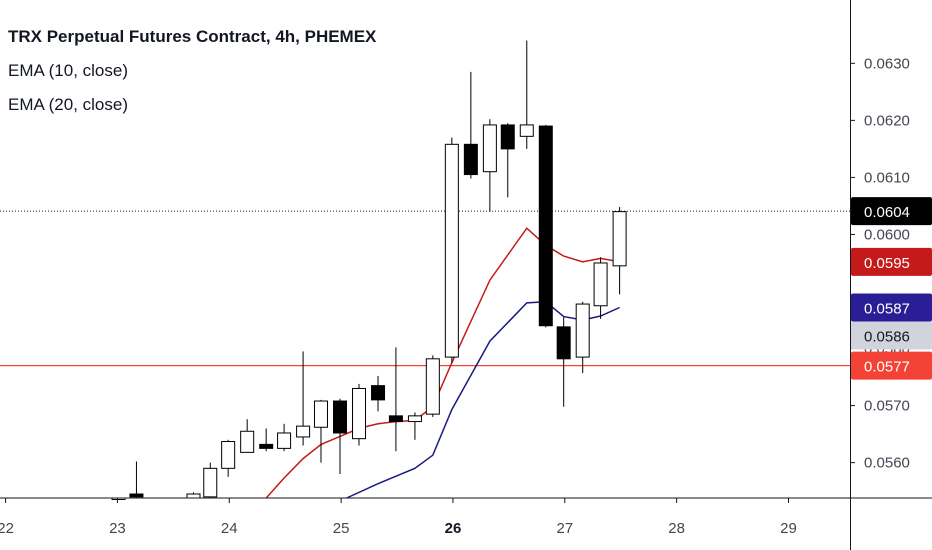 The image size is (932, 550). I want to click on x-tick-label: 22, so click(7, 528).